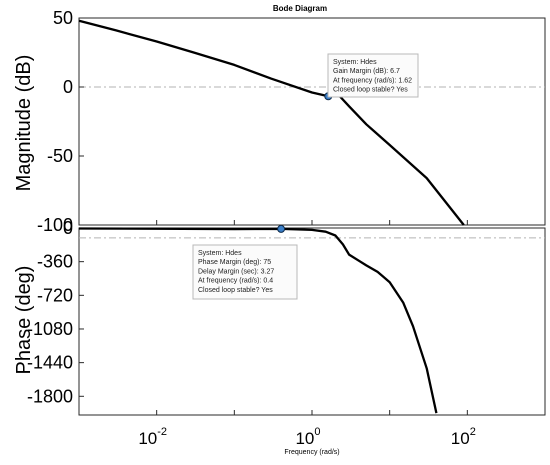 This screenshot has height=465, width=550. I want to click on chart-title: Bode Diagram, so click(300, 8).